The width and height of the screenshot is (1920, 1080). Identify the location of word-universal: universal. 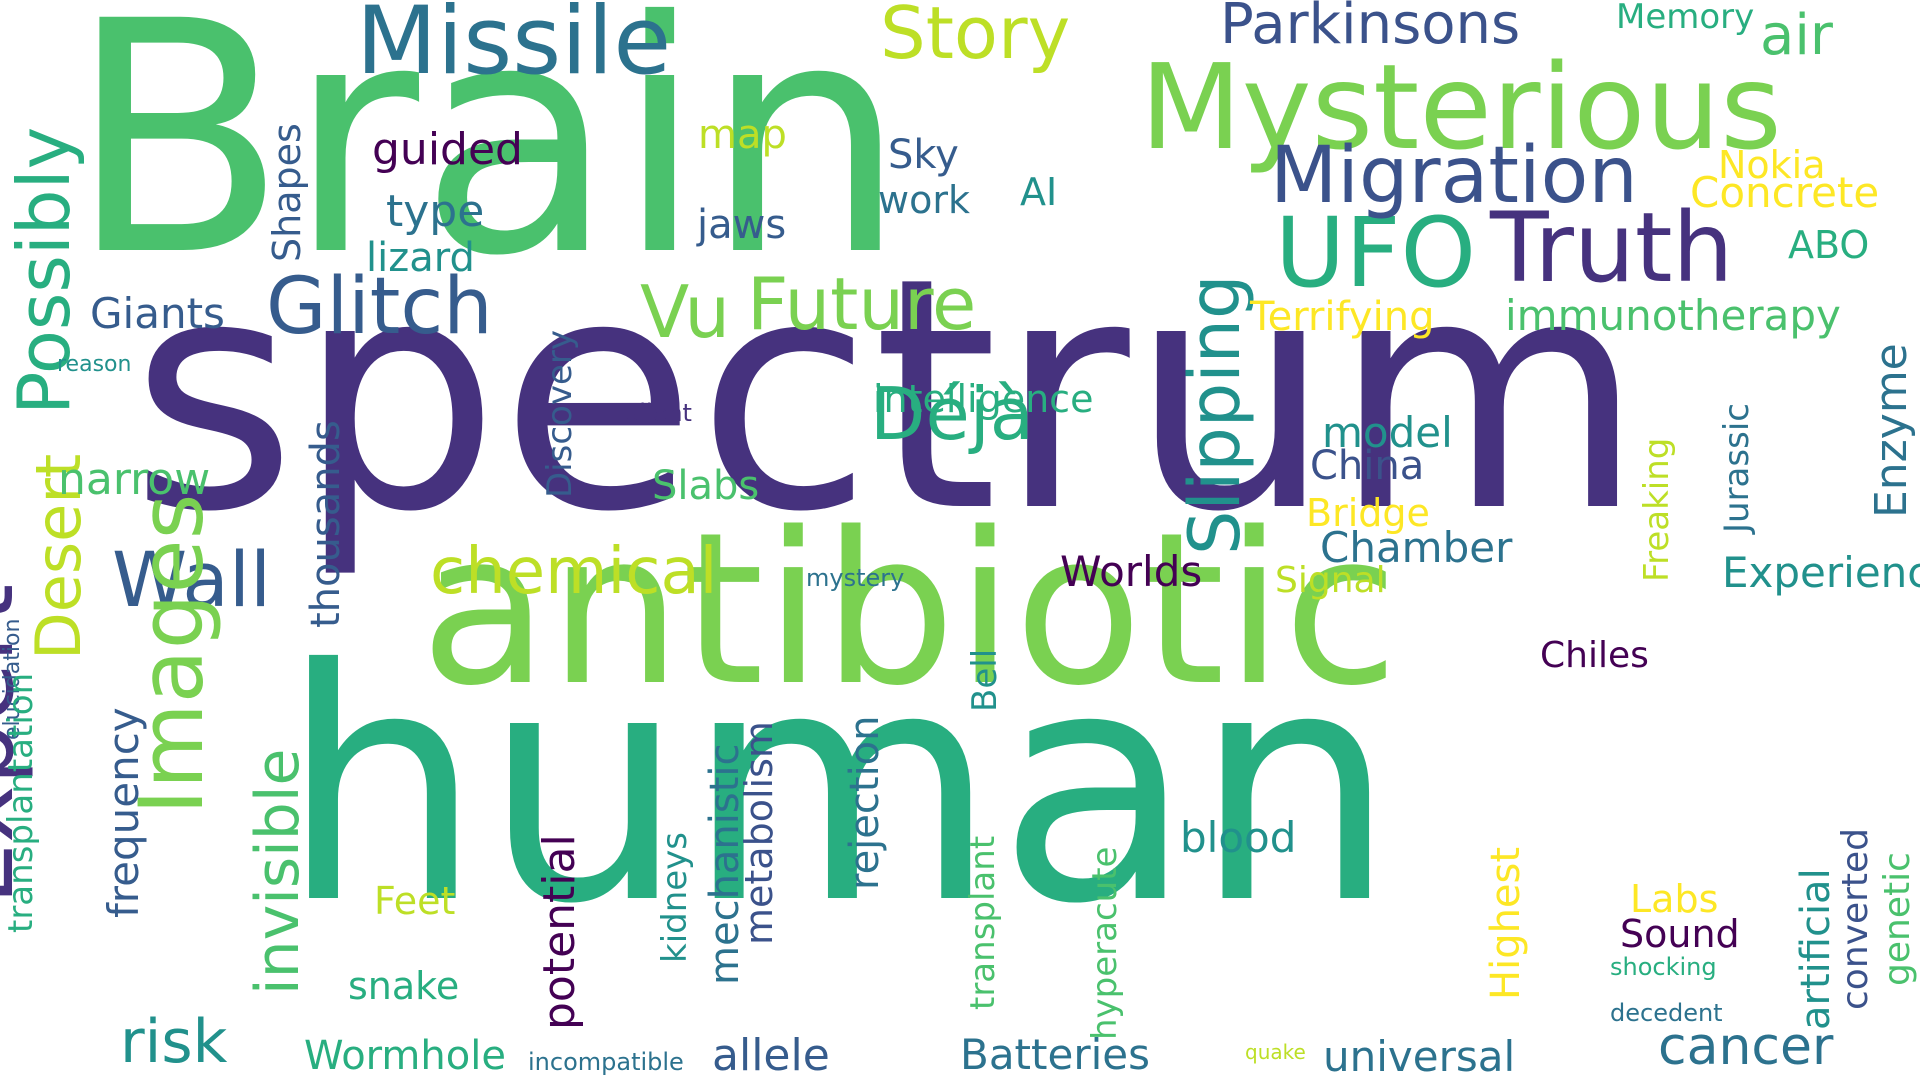
(1419, 1056).